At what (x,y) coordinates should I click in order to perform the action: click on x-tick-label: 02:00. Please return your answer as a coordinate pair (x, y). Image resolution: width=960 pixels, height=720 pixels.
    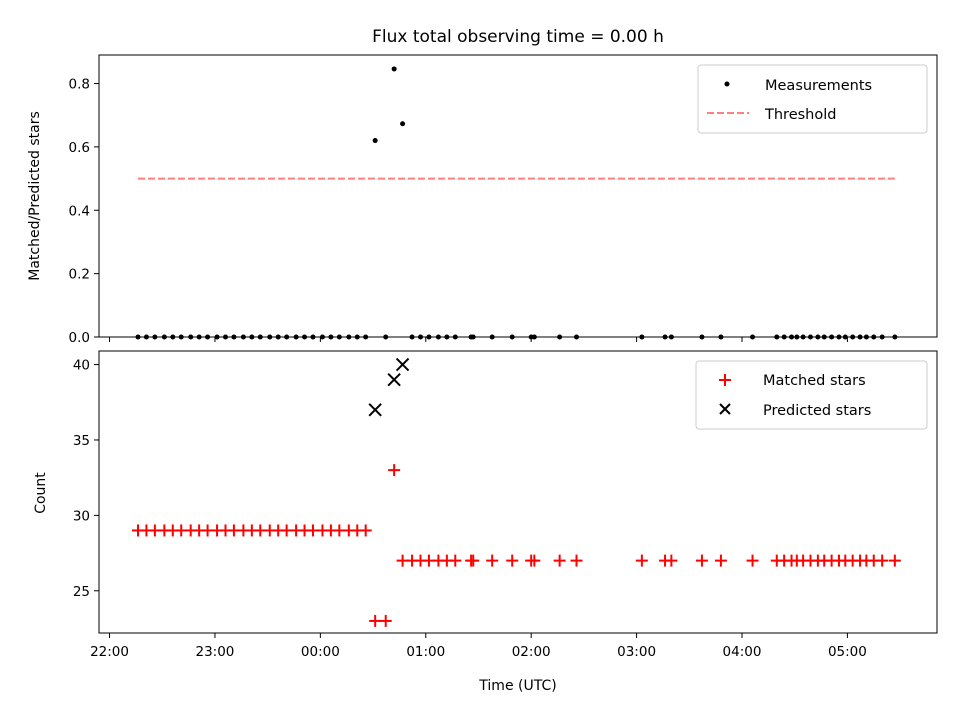
    Looking at the image, I should click on (531, 652).